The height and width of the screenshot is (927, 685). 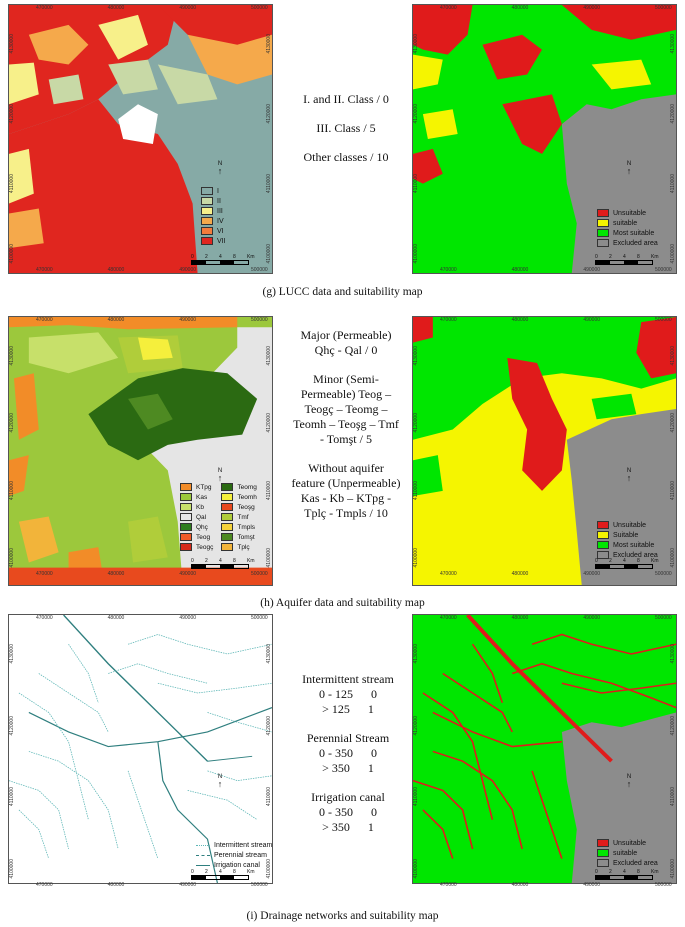 What do you see at coordinates (213, 191) in the screenshot?
I see `legend-item: I` at bounding box center [213, 191].